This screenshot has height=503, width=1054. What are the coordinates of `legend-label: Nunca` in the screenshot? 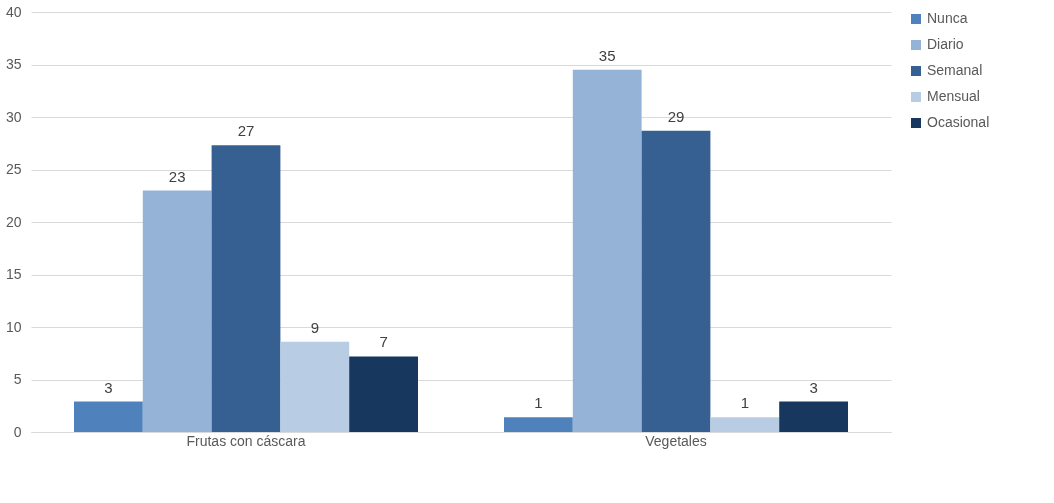 It's located at (947, 18).